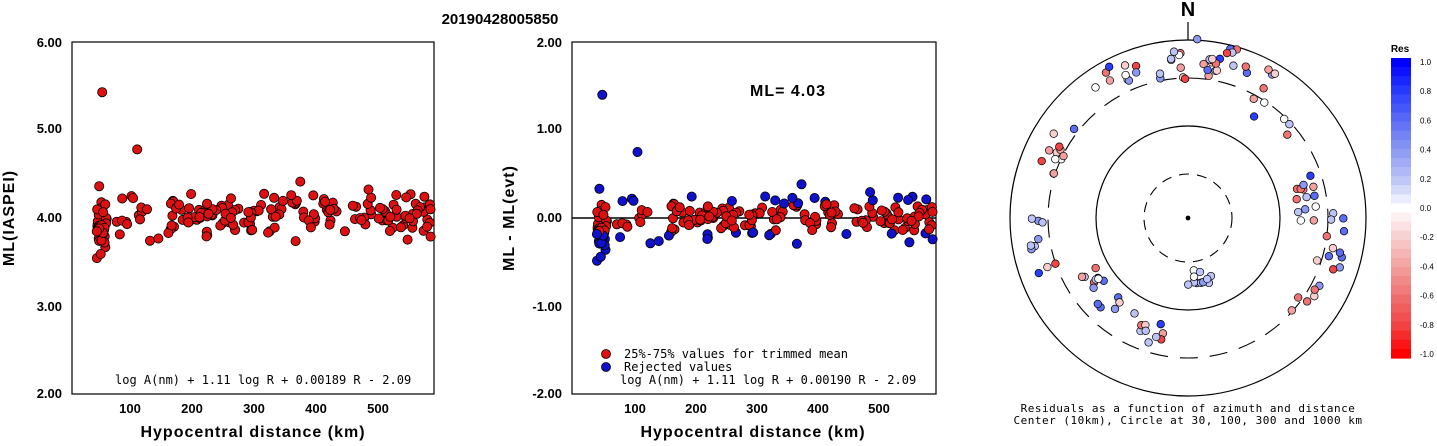 The height and width of the screenshot is (446, 1437). I want to click on y-tick-label: 2.00, so click(549, 42).